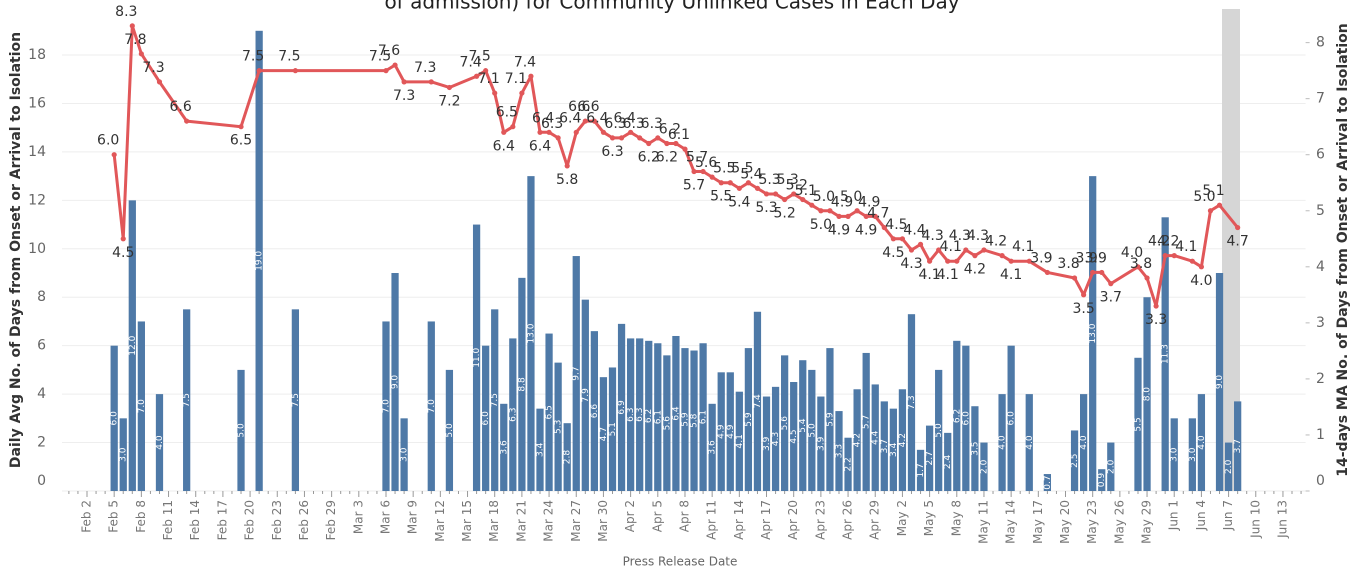 This screenshot has width=1359, height=572. What do you see at coordinates (1186, 247) in the screenshot?
I see `line-value-label: 4.1` at bounding box center [1186, 247].